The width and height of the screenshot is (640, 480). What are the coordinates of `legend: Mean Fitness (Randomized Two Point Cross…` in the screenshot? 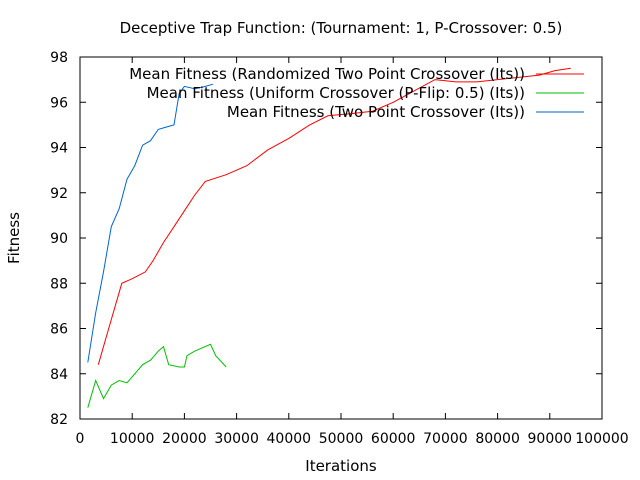 It's located at (356, 93).